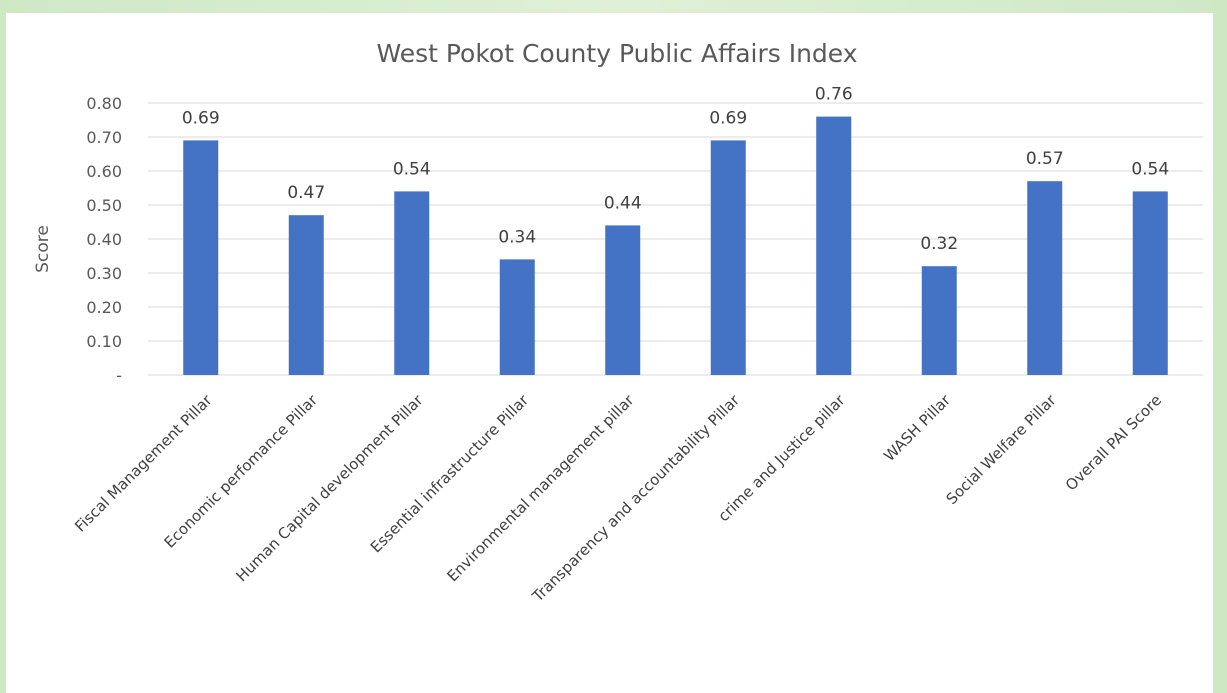 This screenshot has width=1227, height=693. Describe the element at coordinates (104, 103) in the screenshot. I see `y-tick-label: 0.80` at that location.